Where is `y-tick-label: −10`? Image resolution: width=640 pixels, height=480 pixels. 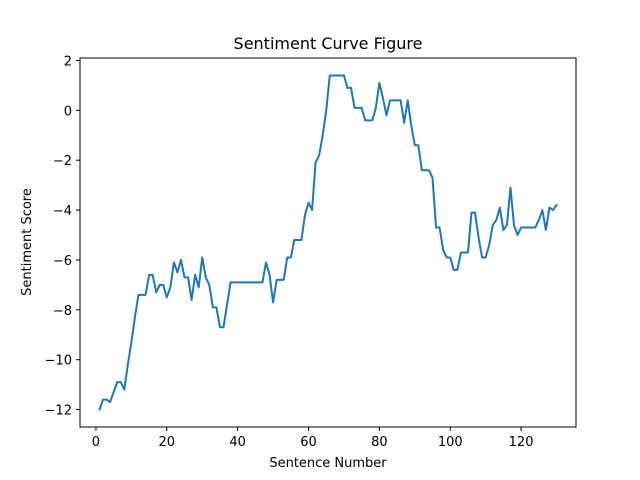
y-tick-label: −10 is located at coordinates (58, 361).